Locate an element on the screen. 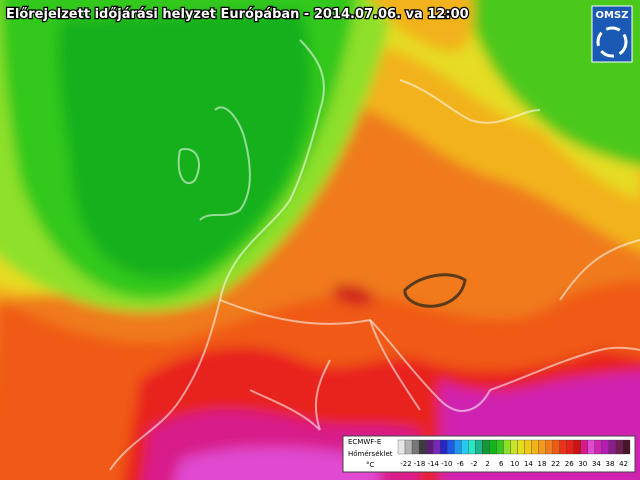 The image size is (640, 480). legend-tick-label: 30 is located at coordinates (582, 464).